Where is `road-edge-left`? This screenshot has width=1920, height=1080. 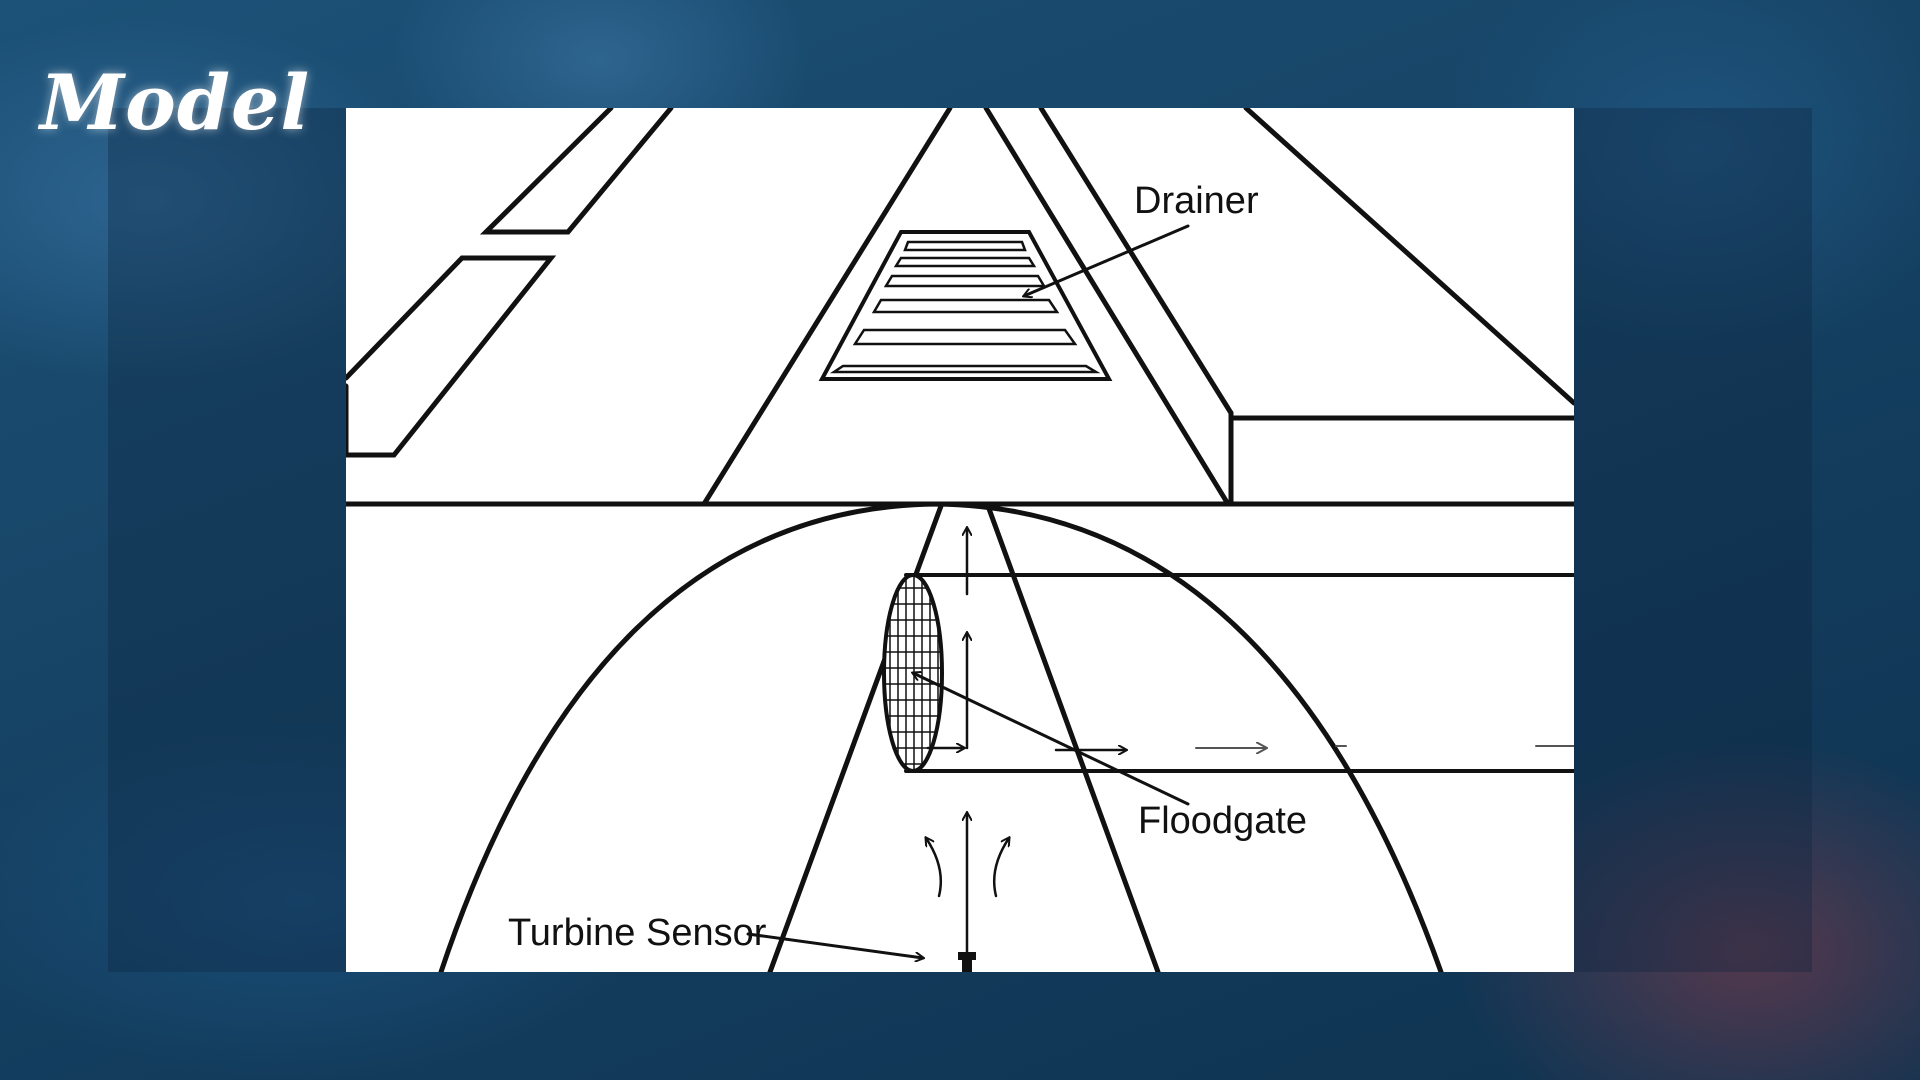 road-edge-left is located at coordinates (827, 307).